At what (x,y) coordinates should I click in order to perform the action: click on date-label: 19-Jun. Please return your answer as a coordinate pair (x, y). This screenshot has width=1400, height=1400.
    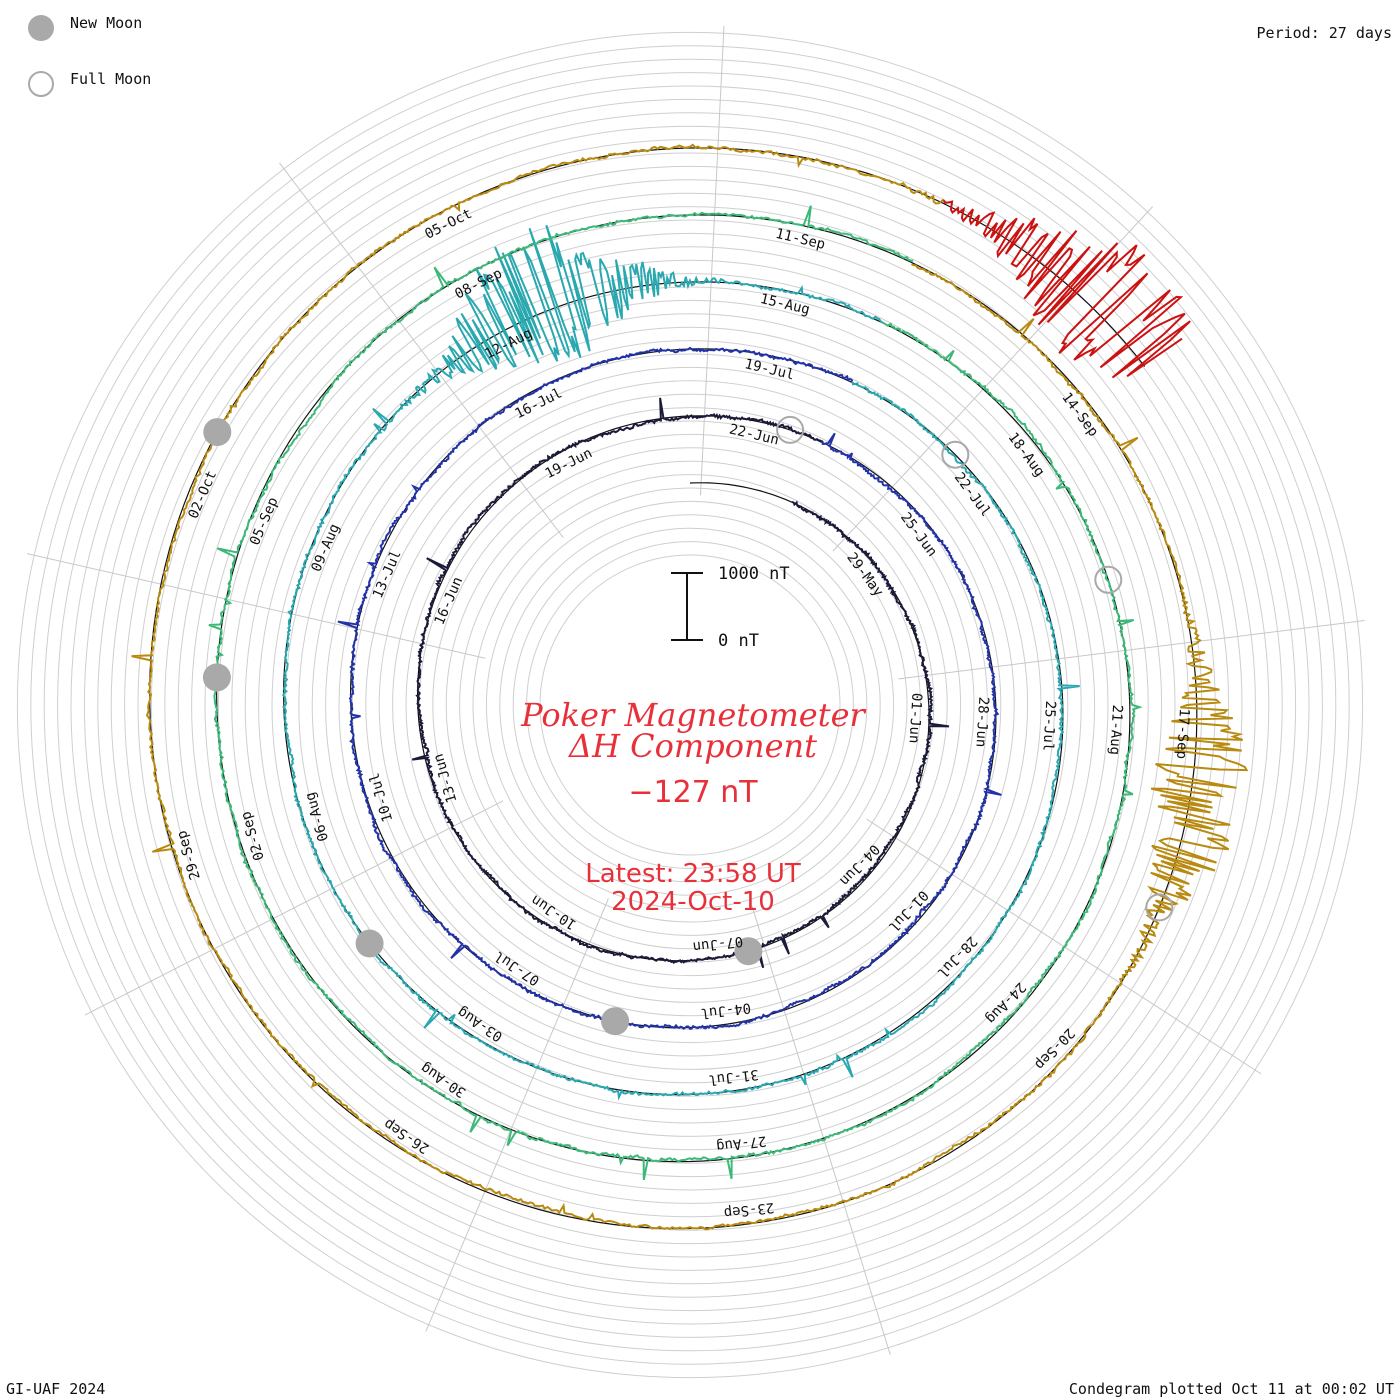
    Looking at the image, I should click on (569, 463).